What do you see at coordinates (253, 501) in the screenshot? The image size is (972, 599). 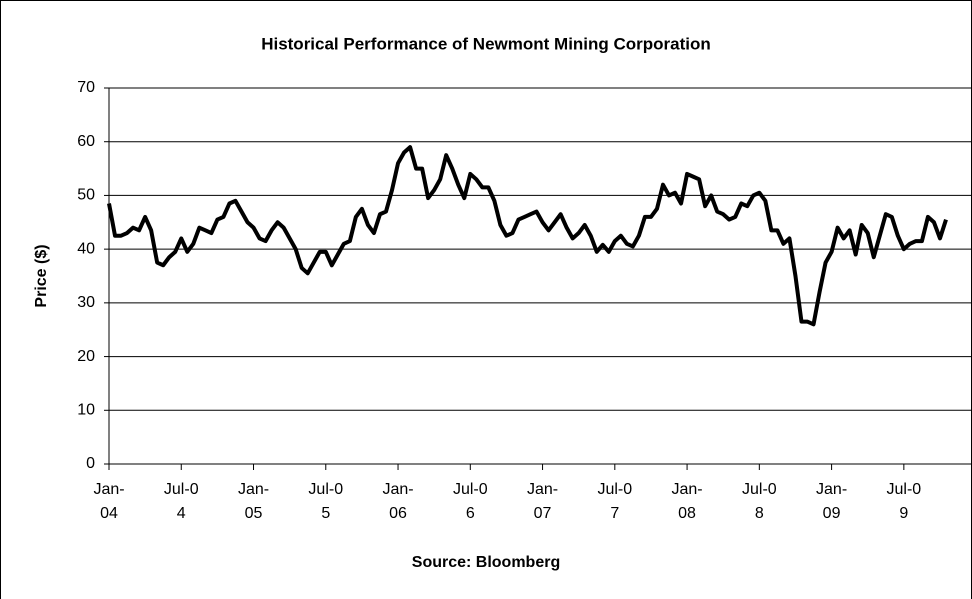 I see `x-tick-label: Jan-05` at bounding box center [253, 501].